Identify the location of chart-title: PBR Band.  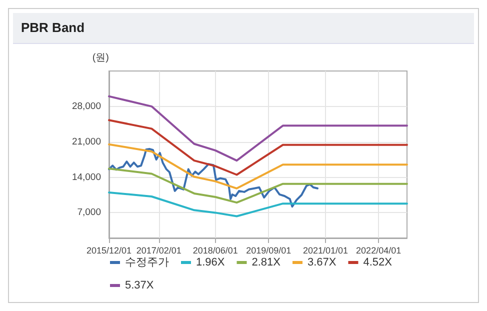
(53, 27).